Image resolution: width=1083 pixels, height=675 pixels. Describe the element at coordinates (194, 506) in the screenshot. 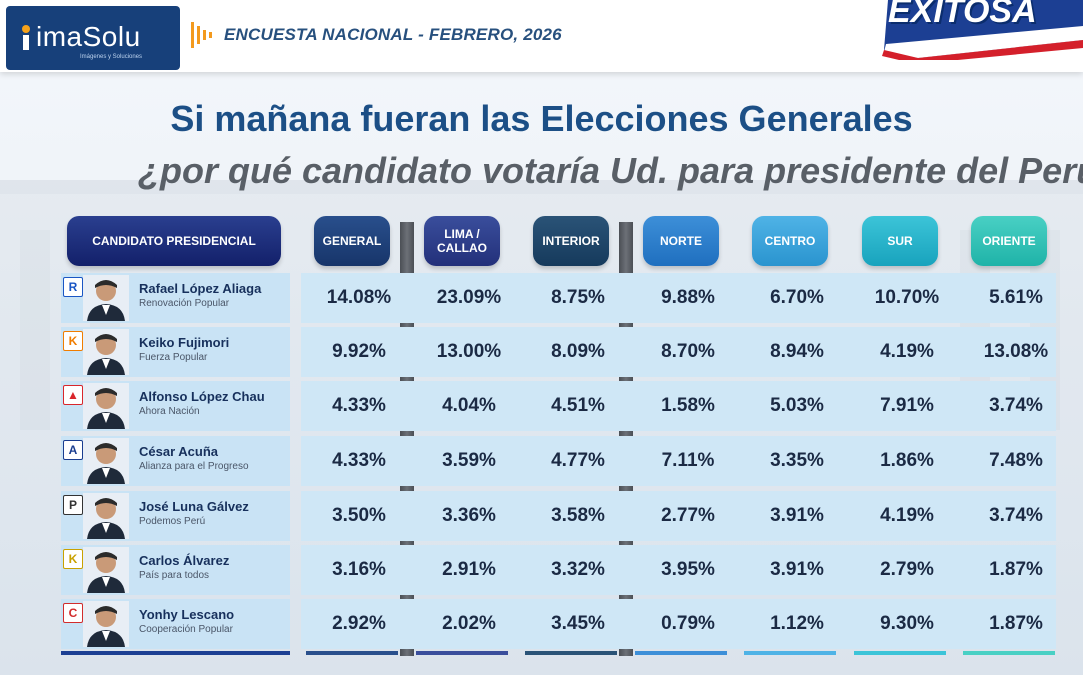

I see `candidate-name: José Luna Gálvez` at that location.